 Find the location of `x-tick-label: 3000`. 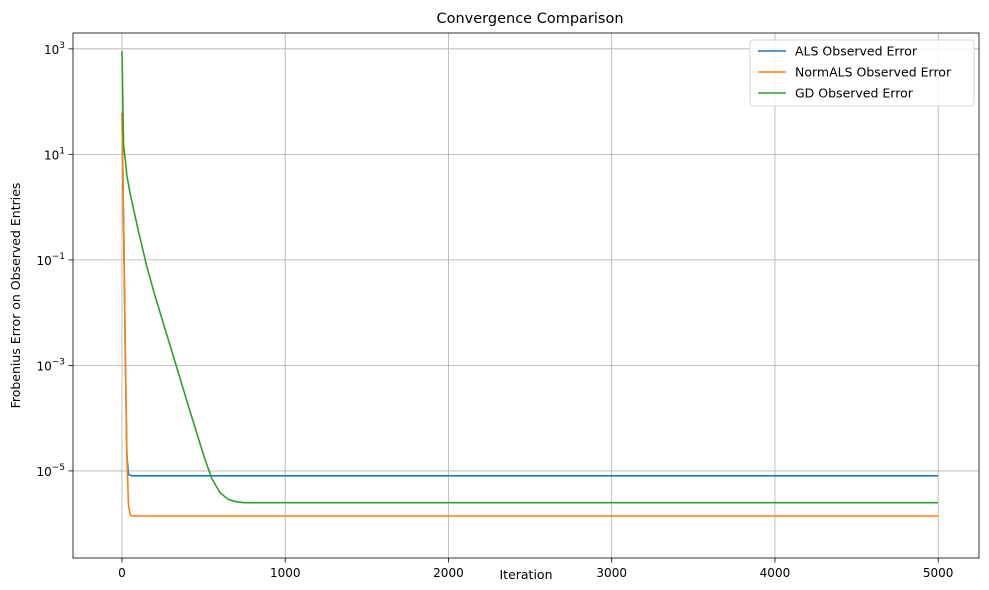

x-tick-label: 3000 is located at coordinates (611, 573).